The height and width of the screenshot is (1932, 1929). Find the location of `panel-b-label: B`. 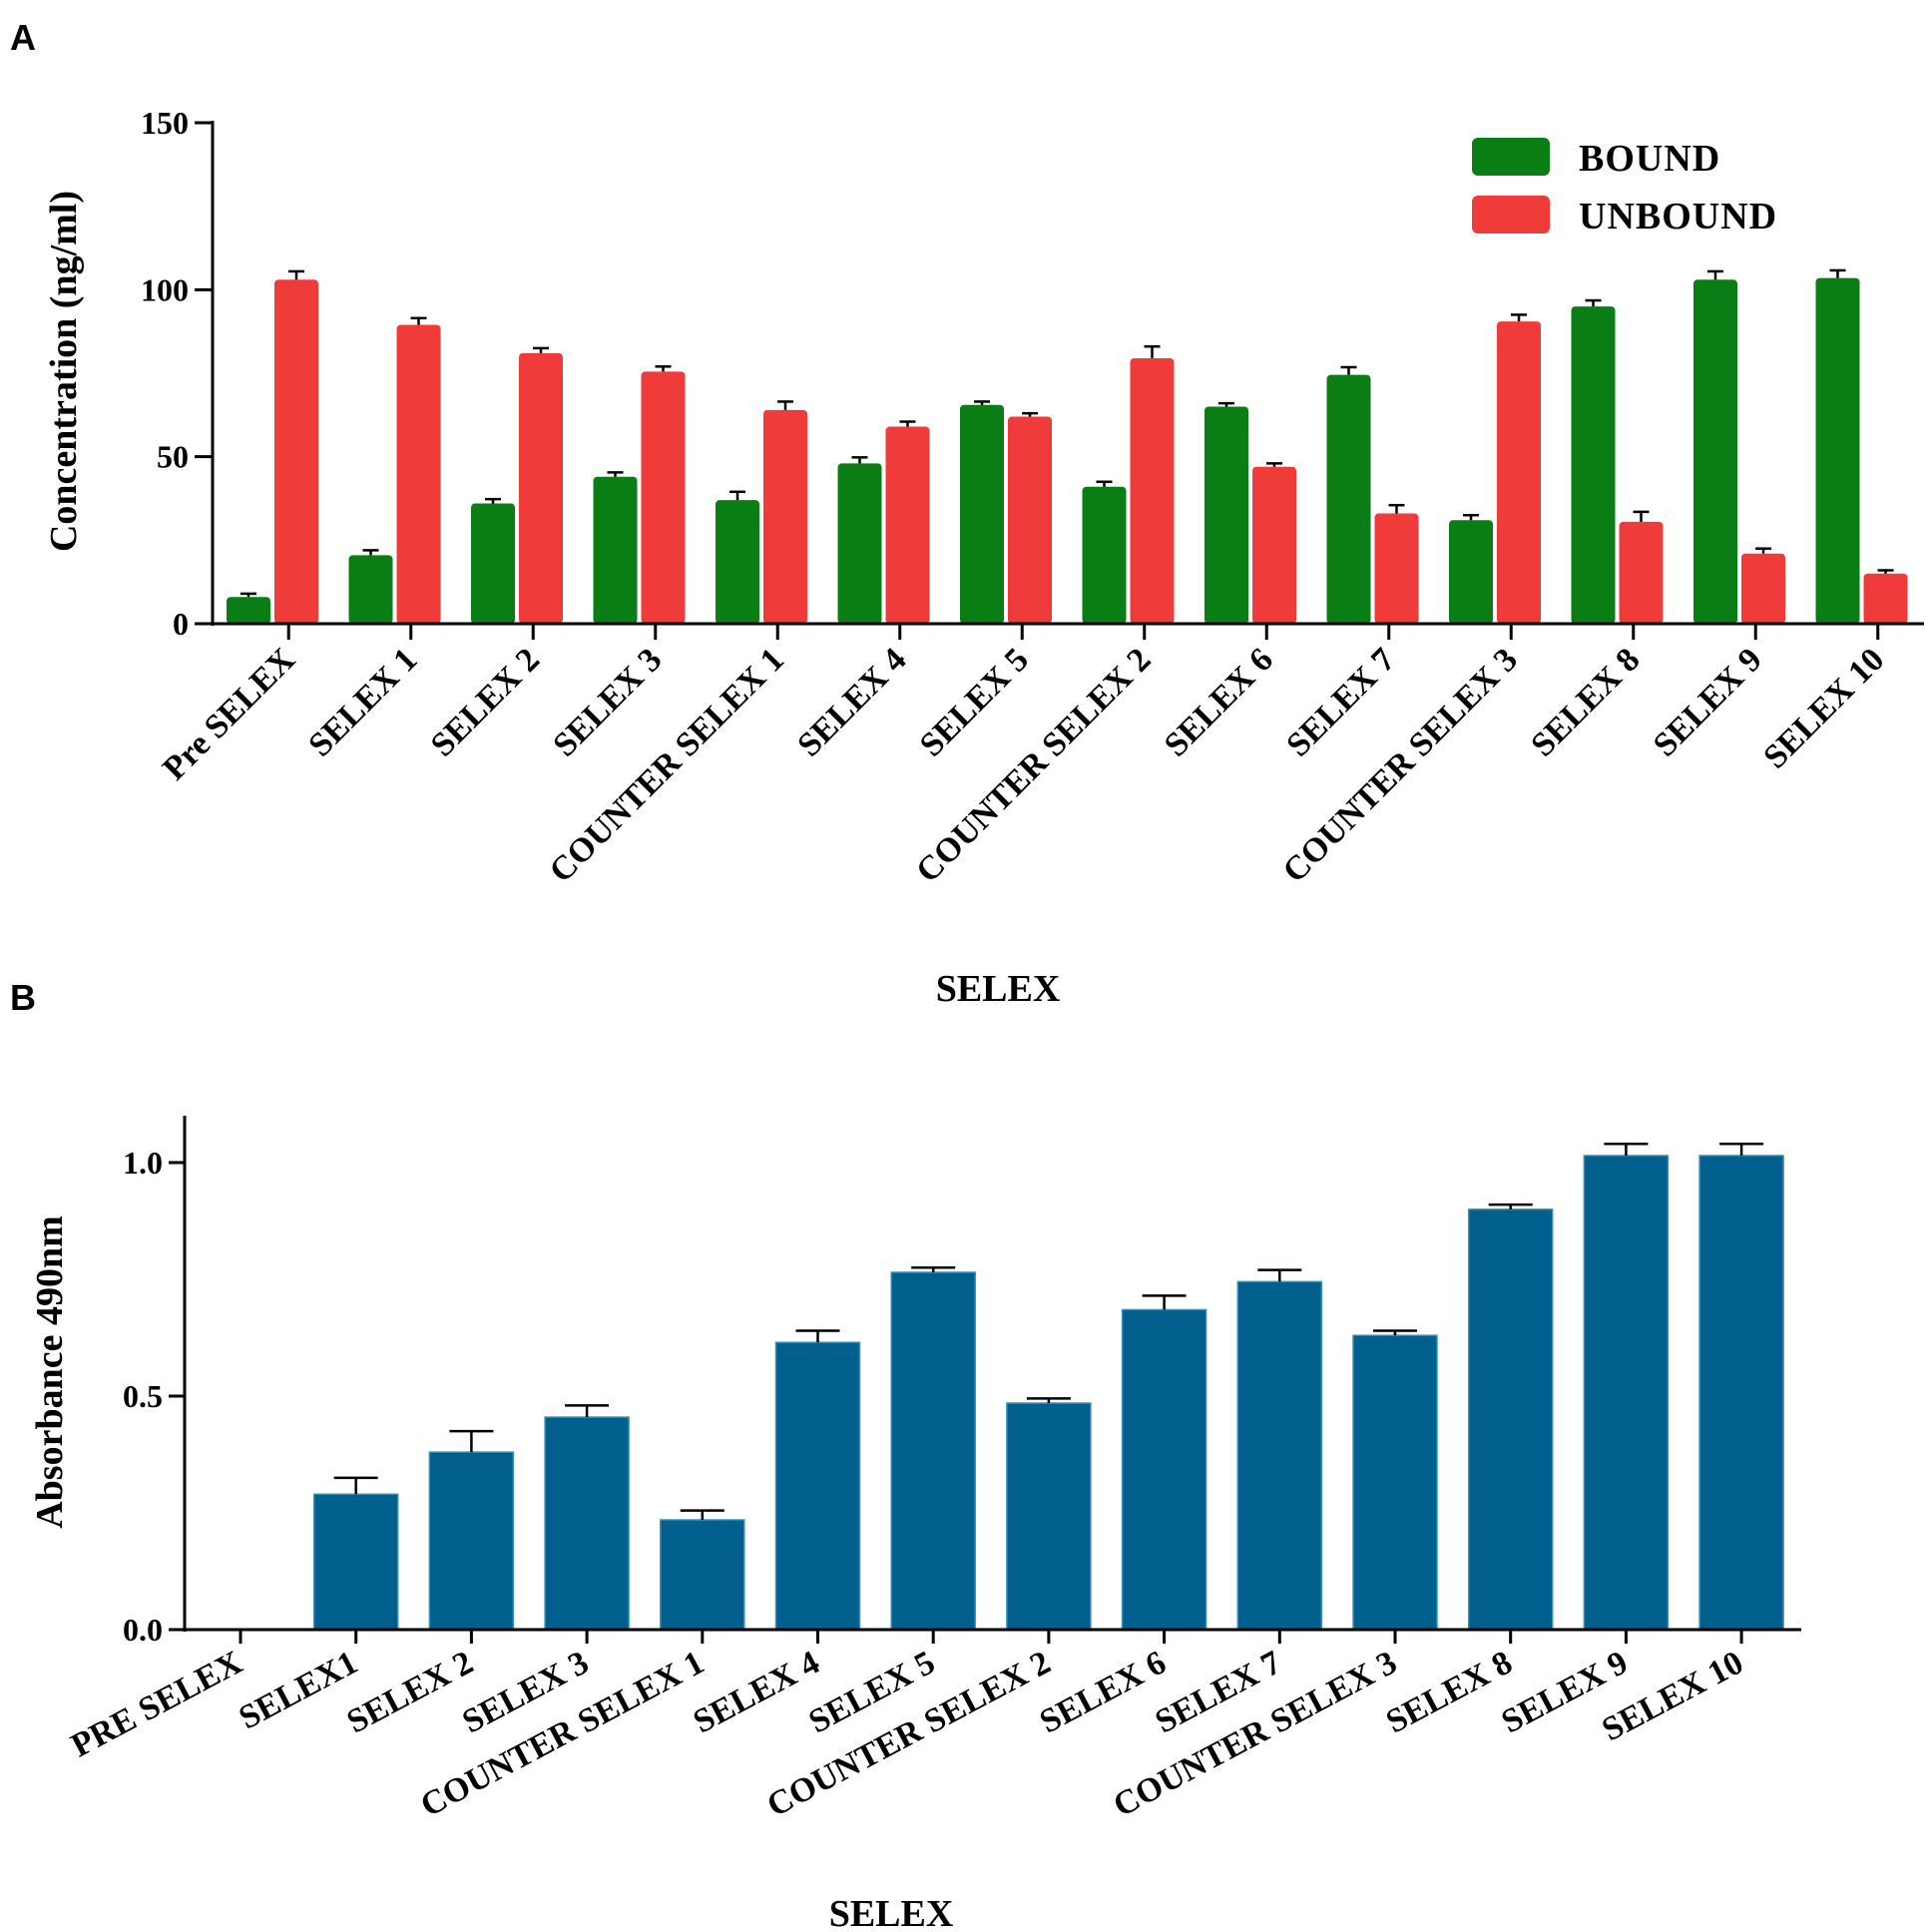

panel-b-label: B is located at coordinates (23, 997).